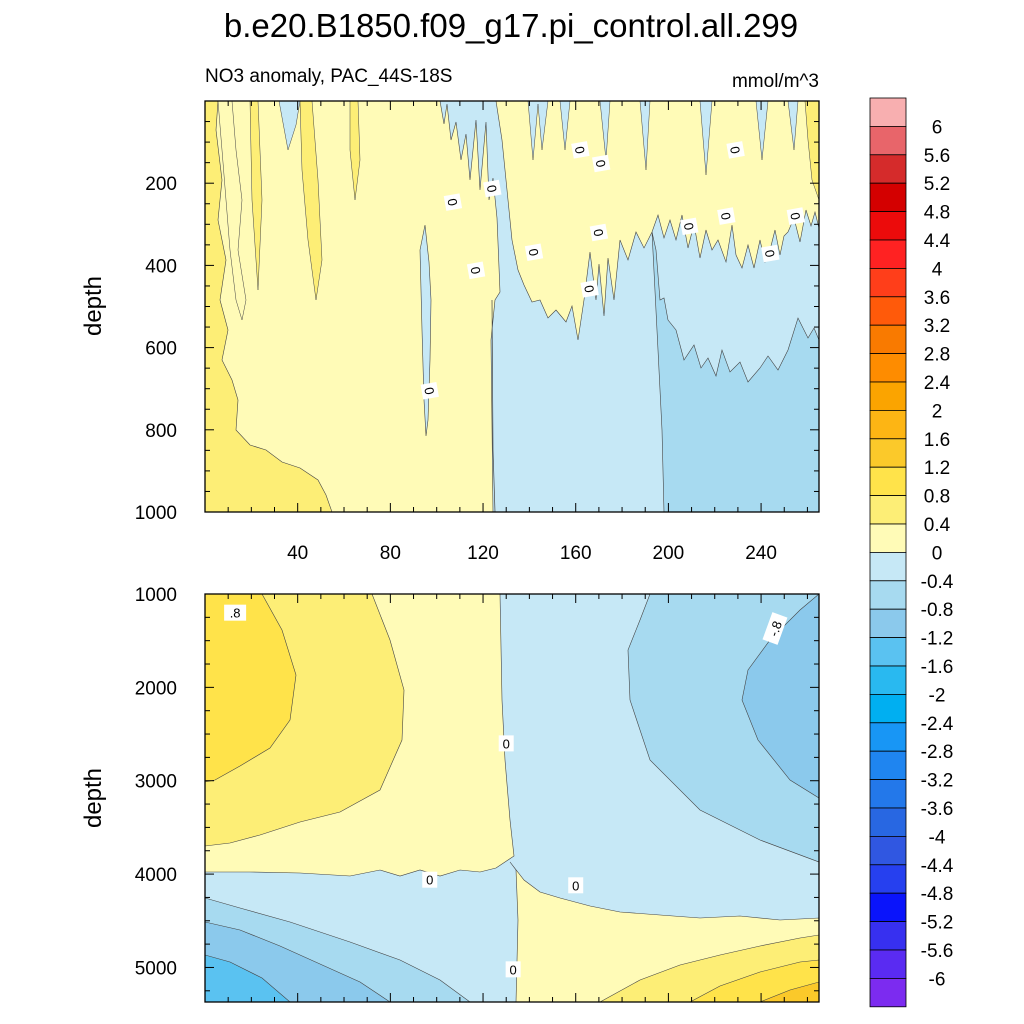  What do you see at coordinates (937, 951) in the screenshot?
I see `colorbar-label: -5.6` at bounding box center [937, 951].